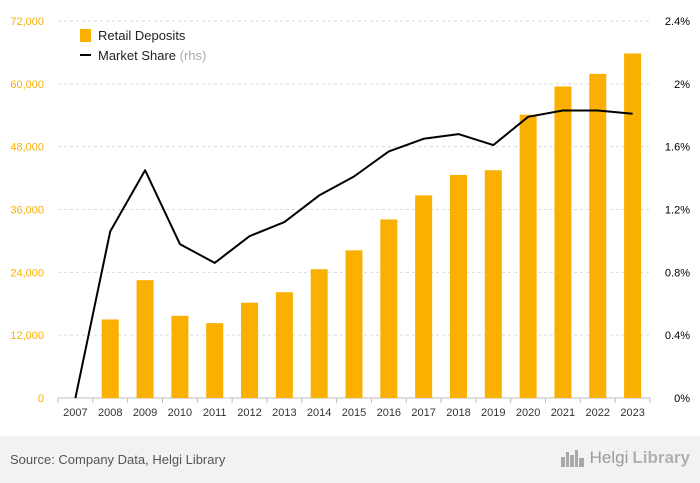 This screenshot has height=483, width=700. What do you see at coordinates (193, 55) in the screenshot?
I see `legend-suffix-rhs: (rhs)` at bounding box center [193, 55].